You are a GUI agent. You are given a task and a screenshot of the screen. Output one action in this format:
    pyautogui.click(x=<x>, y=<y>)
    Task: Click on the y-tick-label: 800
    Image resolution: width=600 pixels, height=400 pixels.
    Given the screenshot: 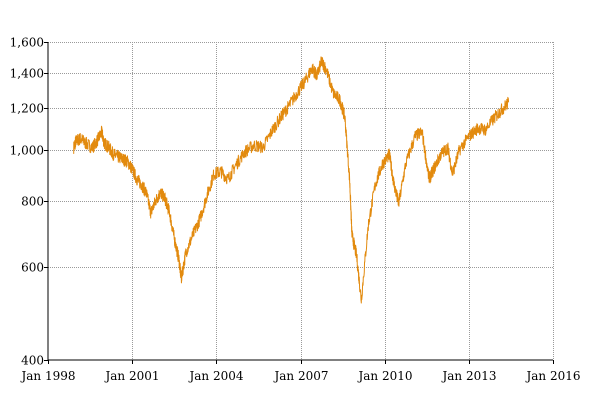 What is the action you would take?
    pyautogui.click(x=32, y=202)
    